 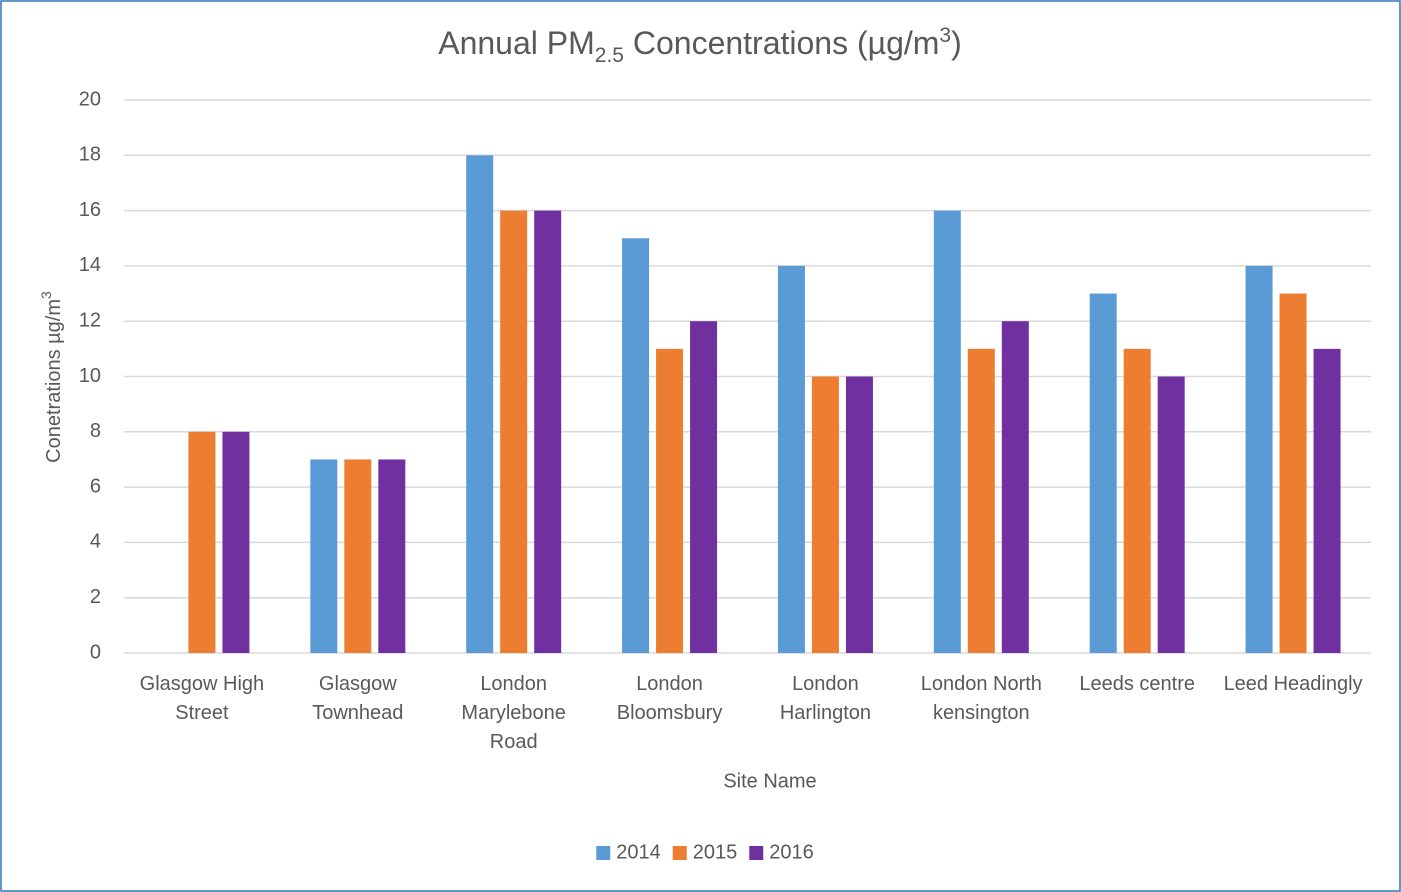 I want to click on legend-label: 2014, so click(x=638, y=852).